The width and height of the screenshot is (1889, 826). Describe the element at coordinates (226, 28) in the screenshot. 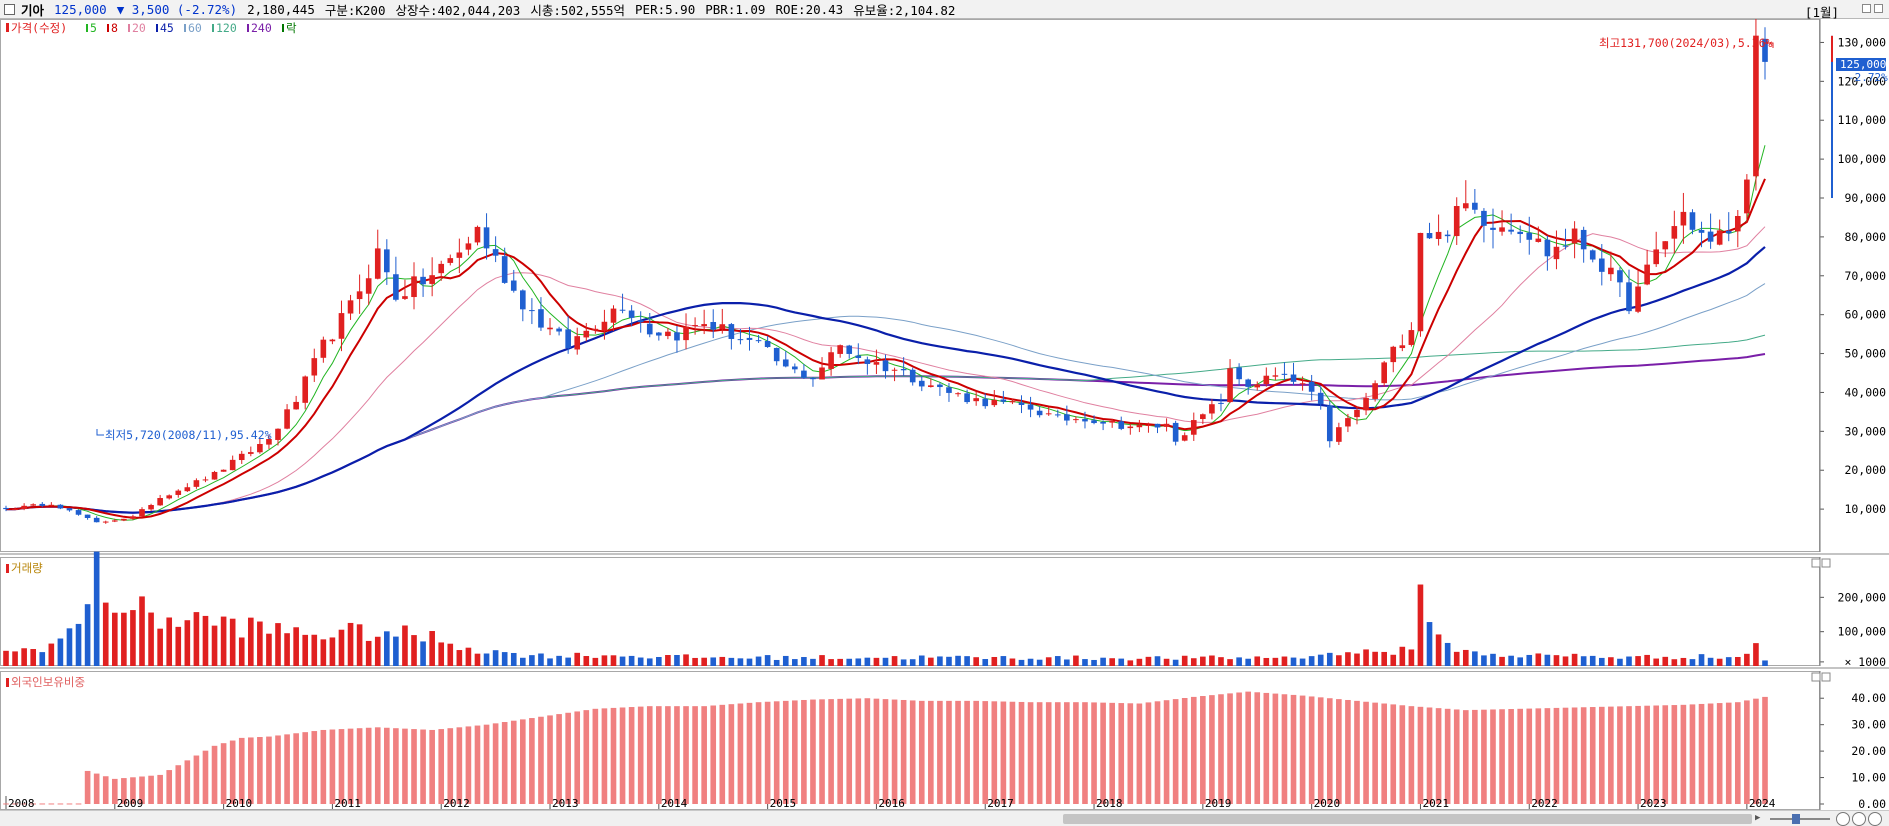

I see `legend-item-ma120: 120` at that location.